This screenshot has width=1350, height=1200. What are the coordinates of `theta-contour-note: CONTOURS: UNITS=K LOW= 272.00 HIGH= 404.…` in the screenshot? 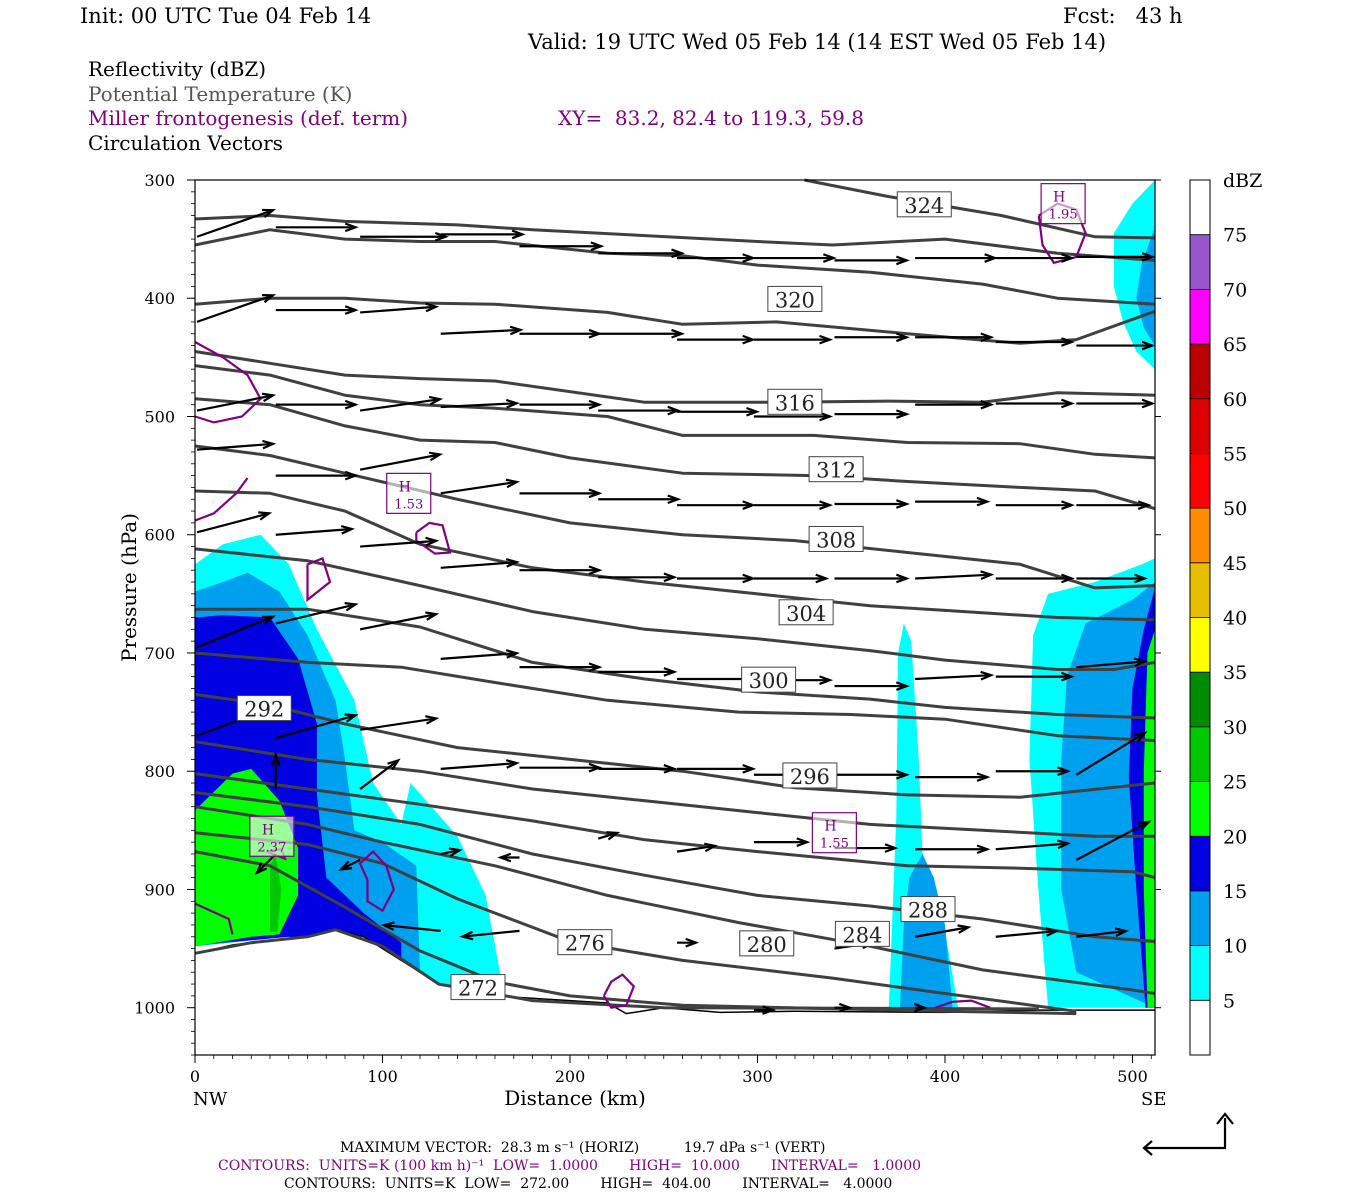 It's located at (588, 1184).